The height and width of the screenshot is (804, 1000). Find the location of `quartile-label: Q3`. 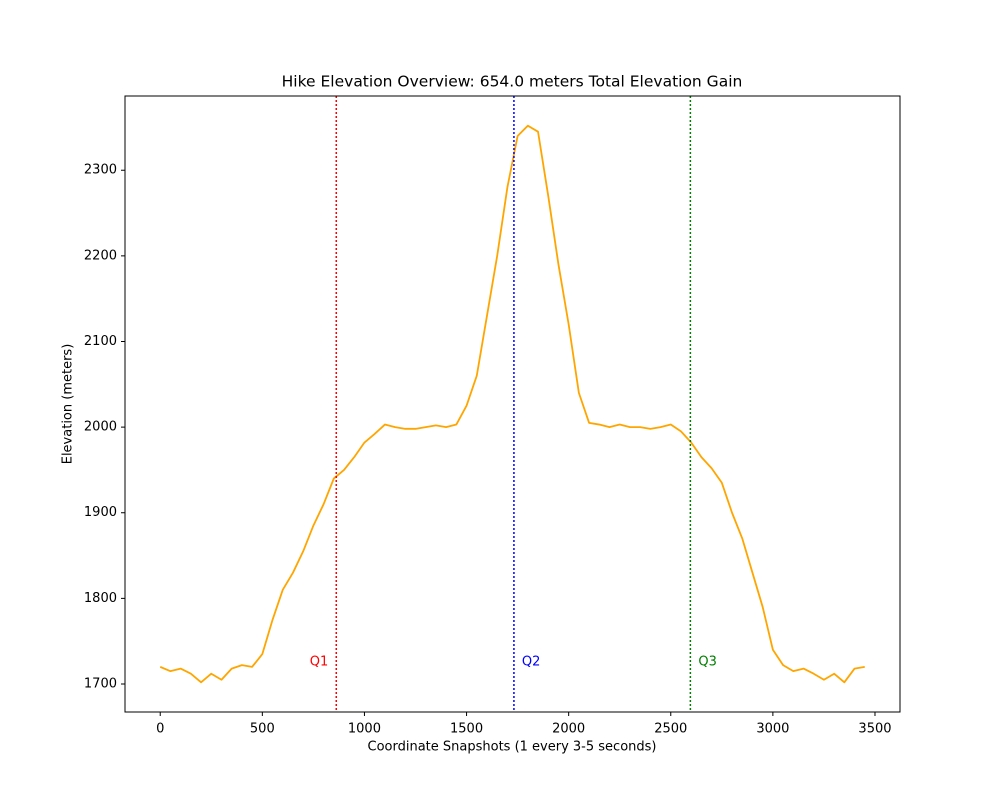

quartile-label: Q3 is located at coordinates (707, 662).